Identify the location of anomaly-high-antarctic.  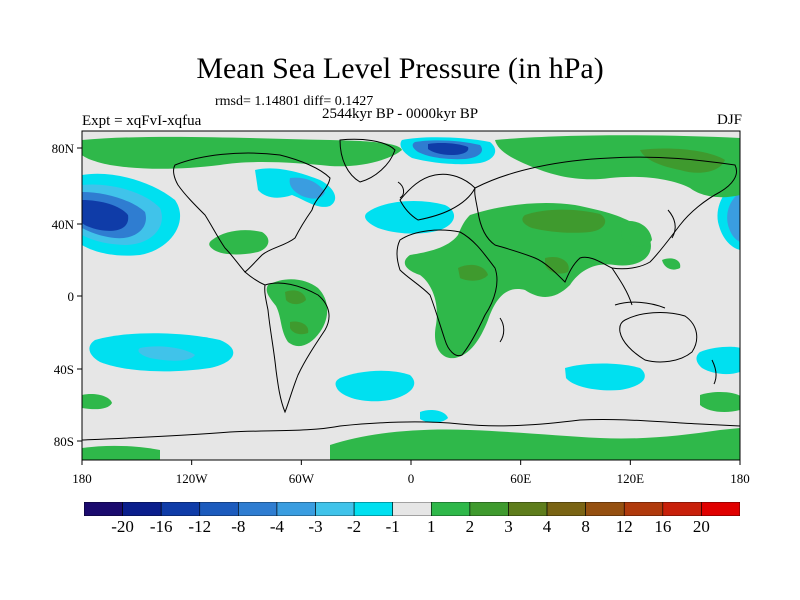
(535, 444).